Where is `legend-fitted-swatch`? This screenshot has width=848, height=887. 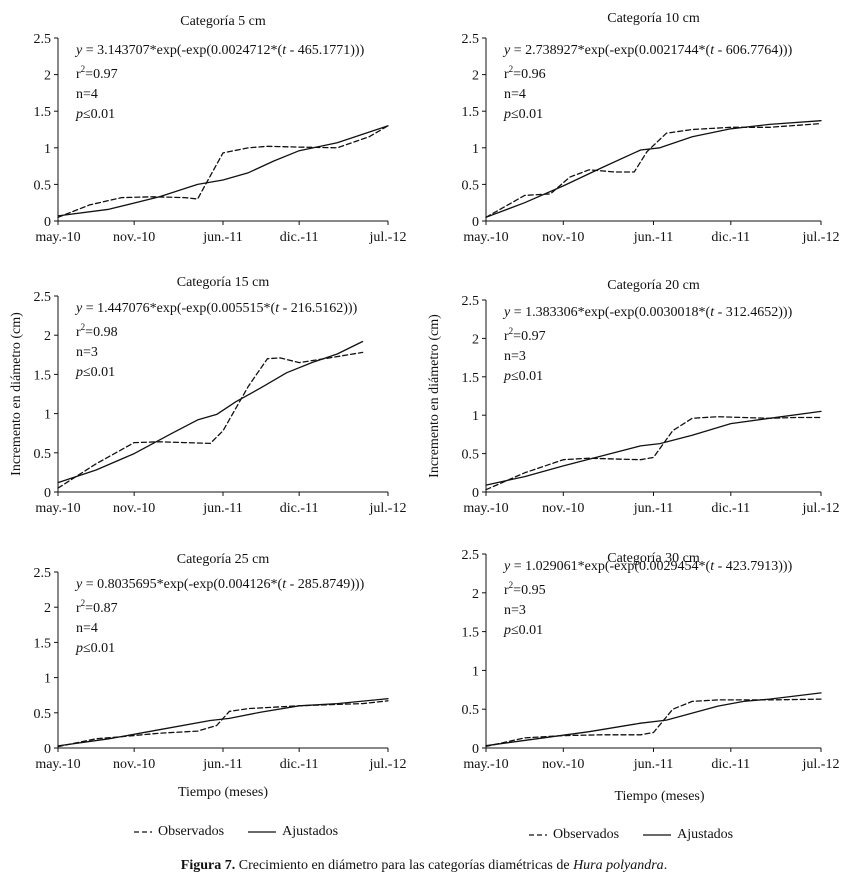
legend-fitted-swatch is located at coordinates (262, 832).